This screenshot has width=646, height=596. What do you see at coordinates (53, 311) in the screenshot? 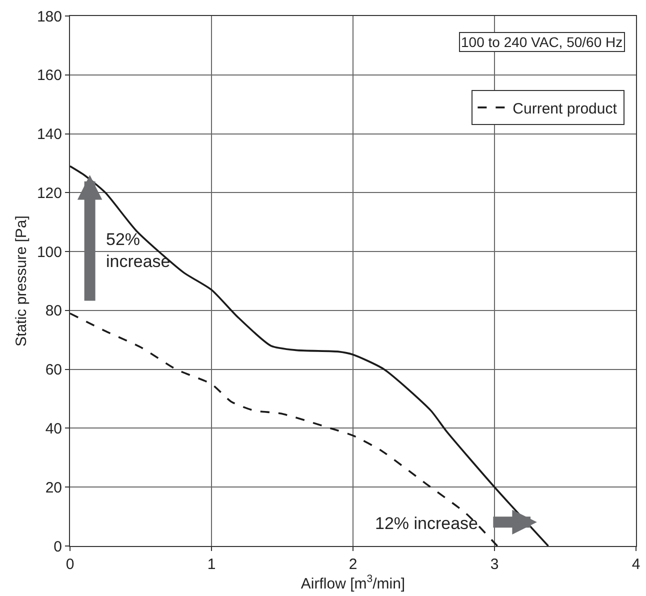
I see `y-tick-label: 80` at bounding box center [53, 311].